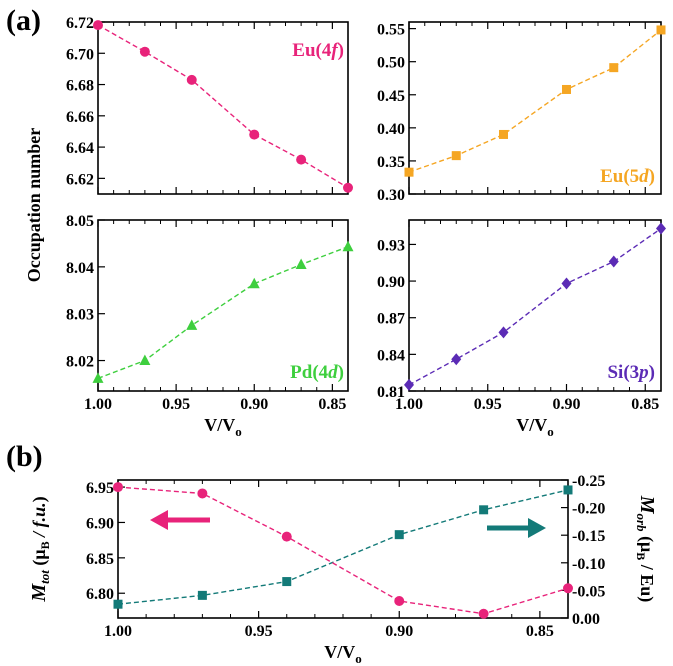 This screenshot has height=666, width=673. I want to click on y-tick-label: 0.81, so click(391, 392).